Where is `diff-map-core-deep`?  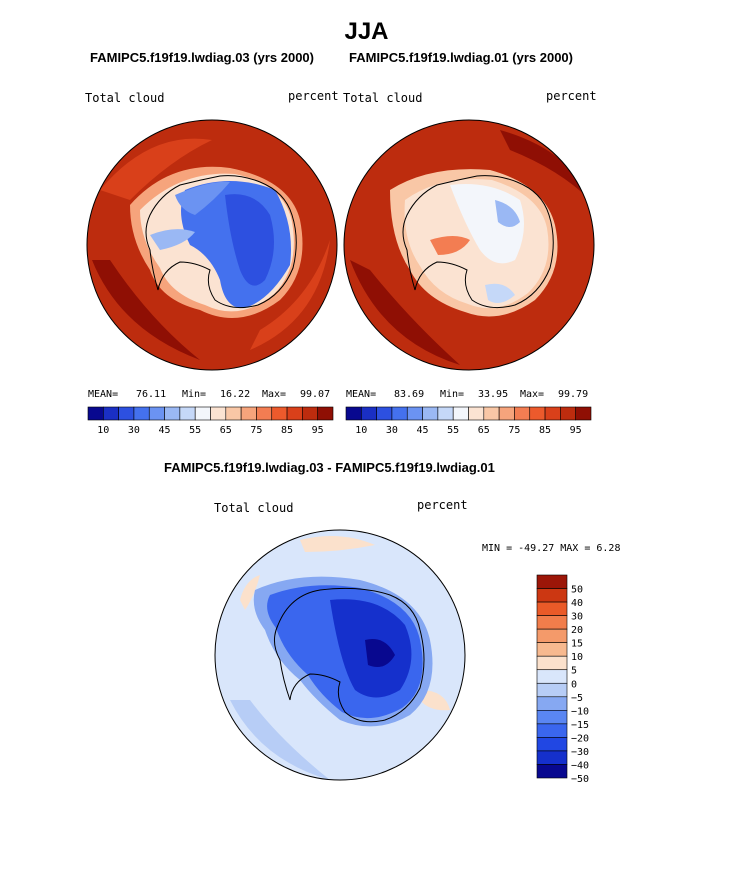
diff-map-core-deep is located at coordinates (380, 653).